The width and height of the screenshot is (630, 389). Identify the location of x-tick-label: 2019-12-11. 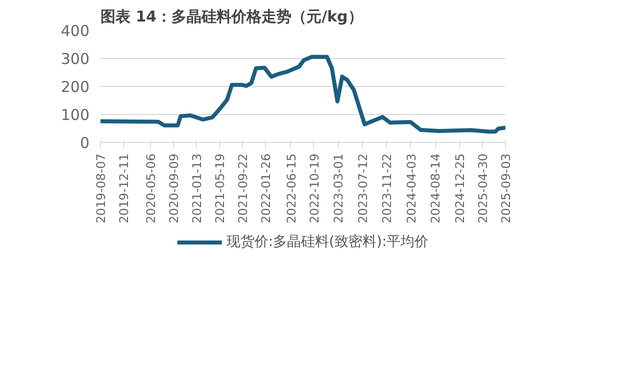
(123, 188).